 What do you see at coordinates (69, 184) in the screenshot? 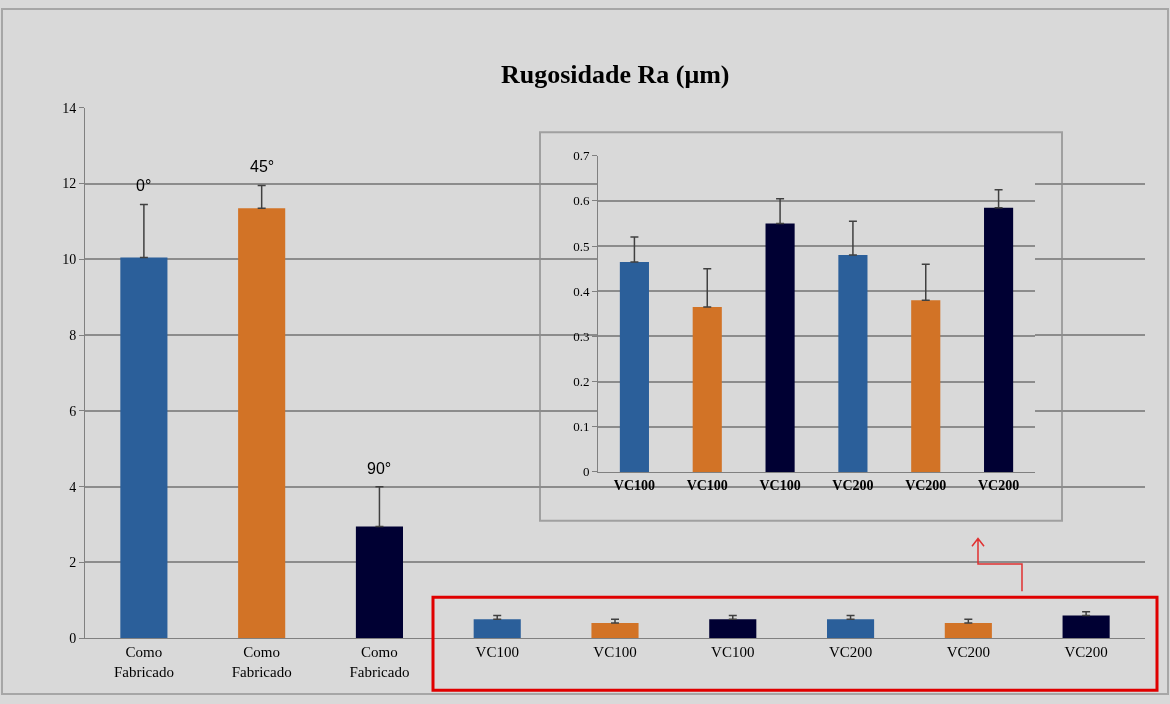
I see `y-tick-label: 12` at bounding box center [69, 184].